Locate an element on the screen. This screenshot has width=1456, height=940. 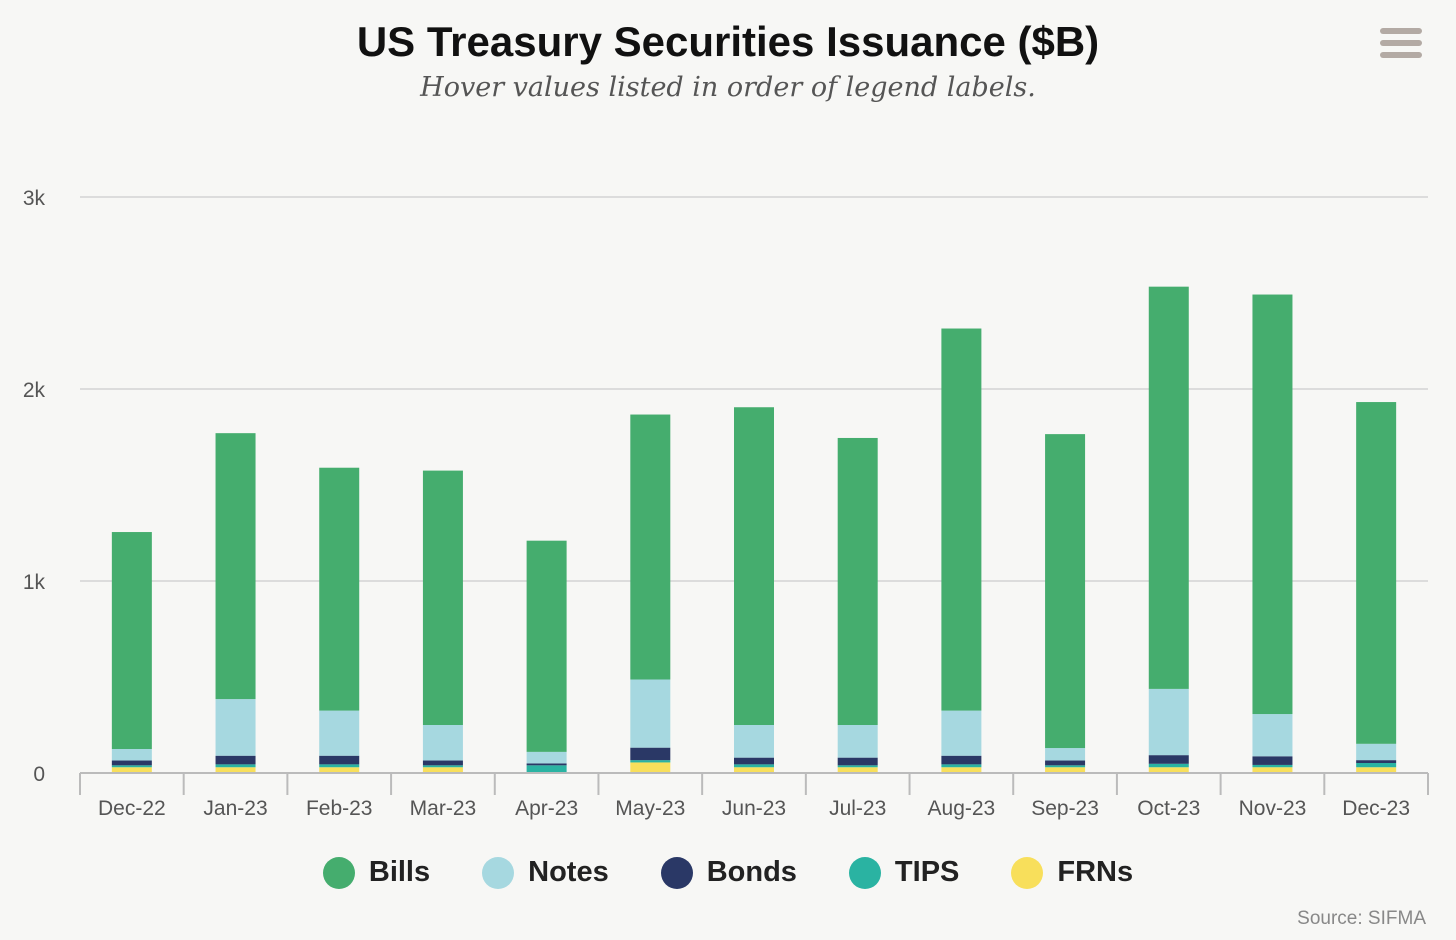
x-tick-label: Jan-23 is located at coordinates (235, 808).